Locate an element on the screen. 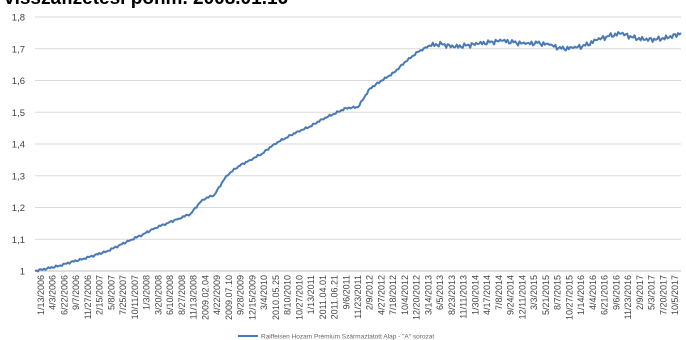  x-tick-label: 12/15/2009 is located at coordinates (252, 297).